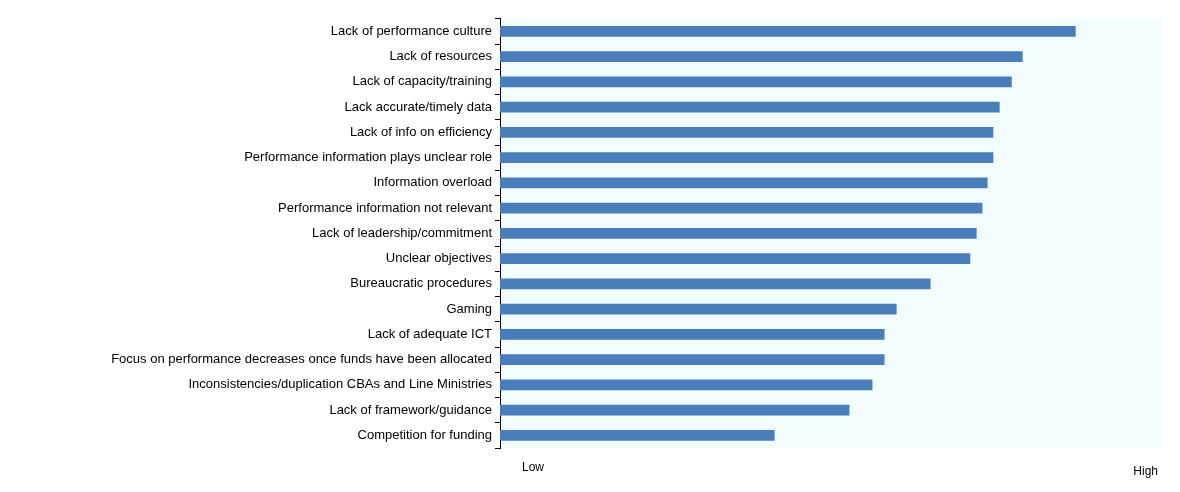  Describe the element at coordinates (424, 434) in the screenshot. I see `y-tick-label: Competition for funding` at that location.